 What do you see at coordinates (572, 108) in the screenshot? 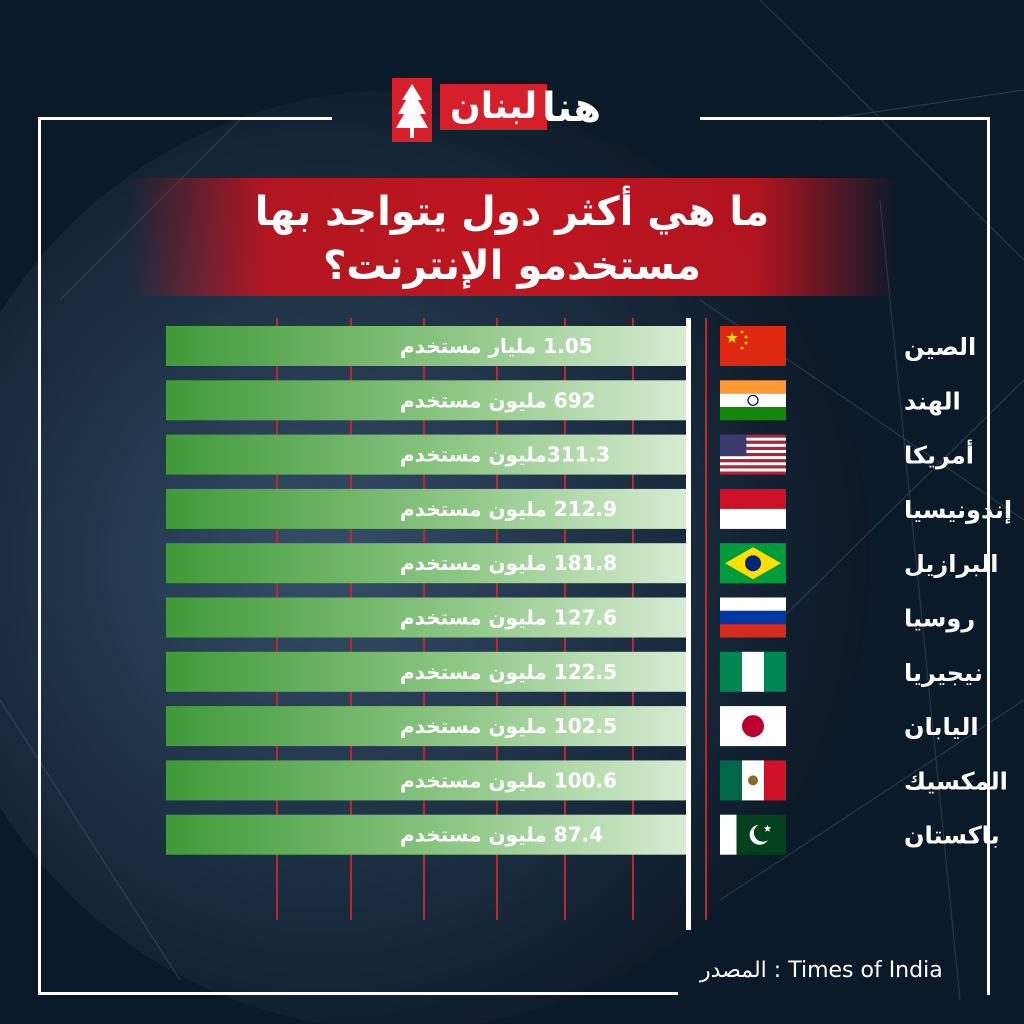
I see `brand-name-part2: هنا` at bounding box center [572, 108].